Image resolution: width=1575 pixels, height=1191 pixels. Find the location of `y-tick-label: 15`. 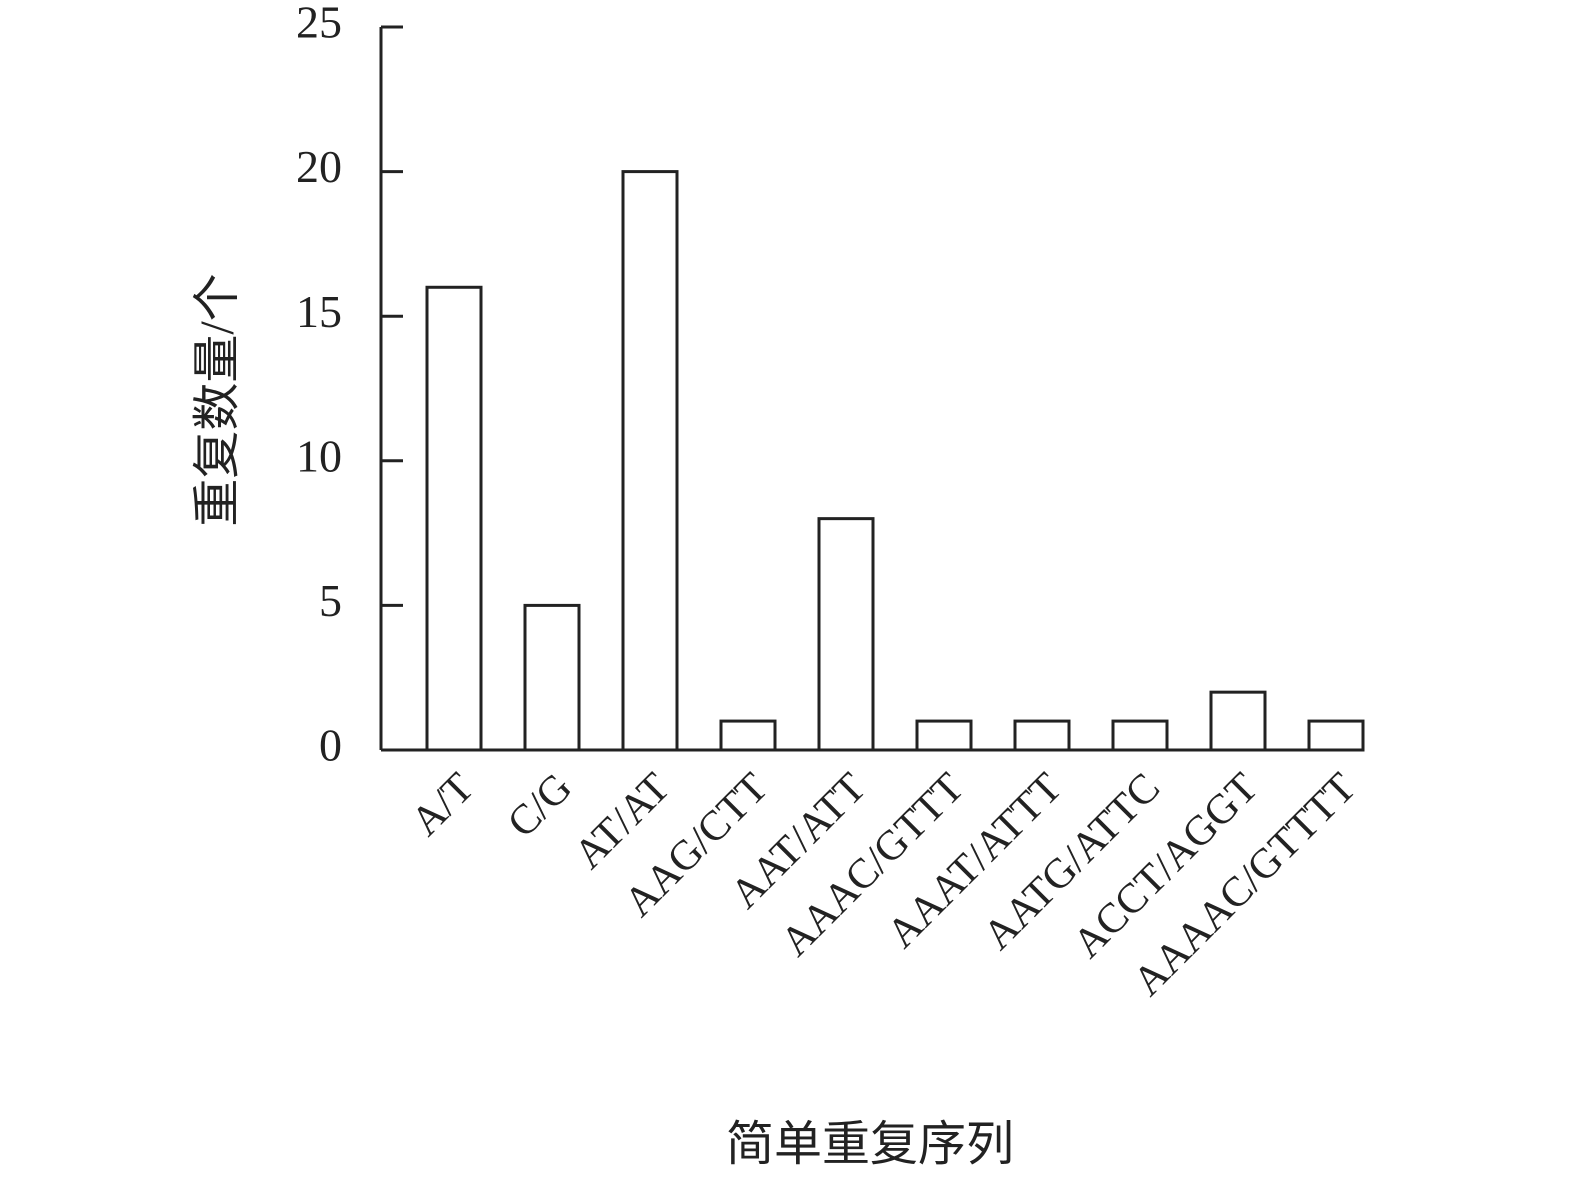

y-tick-label: 15 is located at coordinates (319, 311).